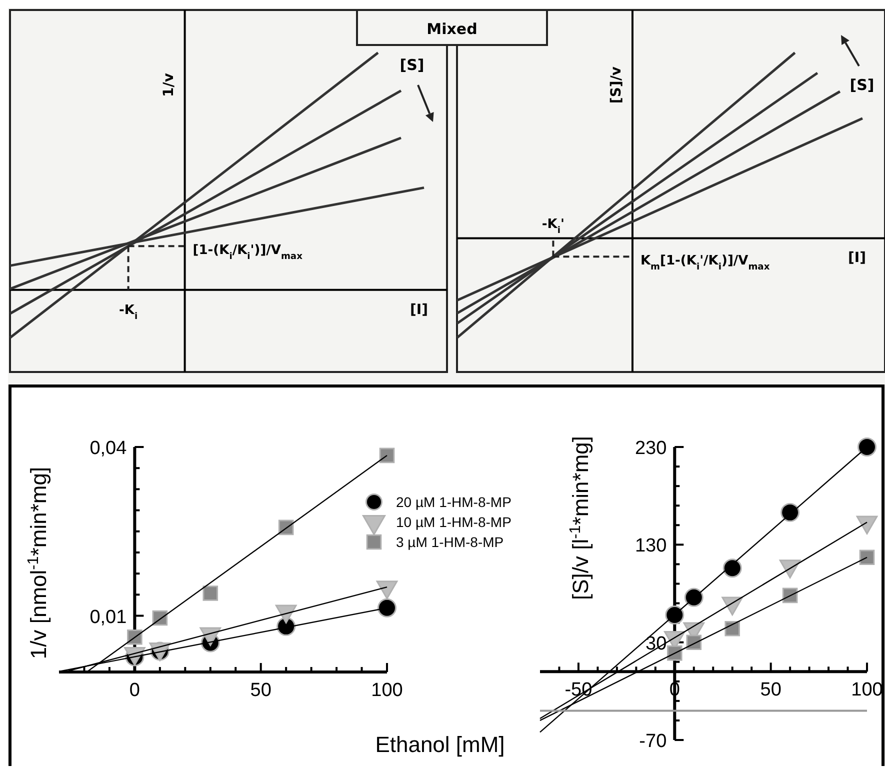  Describe the element at coordinates (616, 85) in the screenshot. I see `y-axis-title: [S]/v` at that location.